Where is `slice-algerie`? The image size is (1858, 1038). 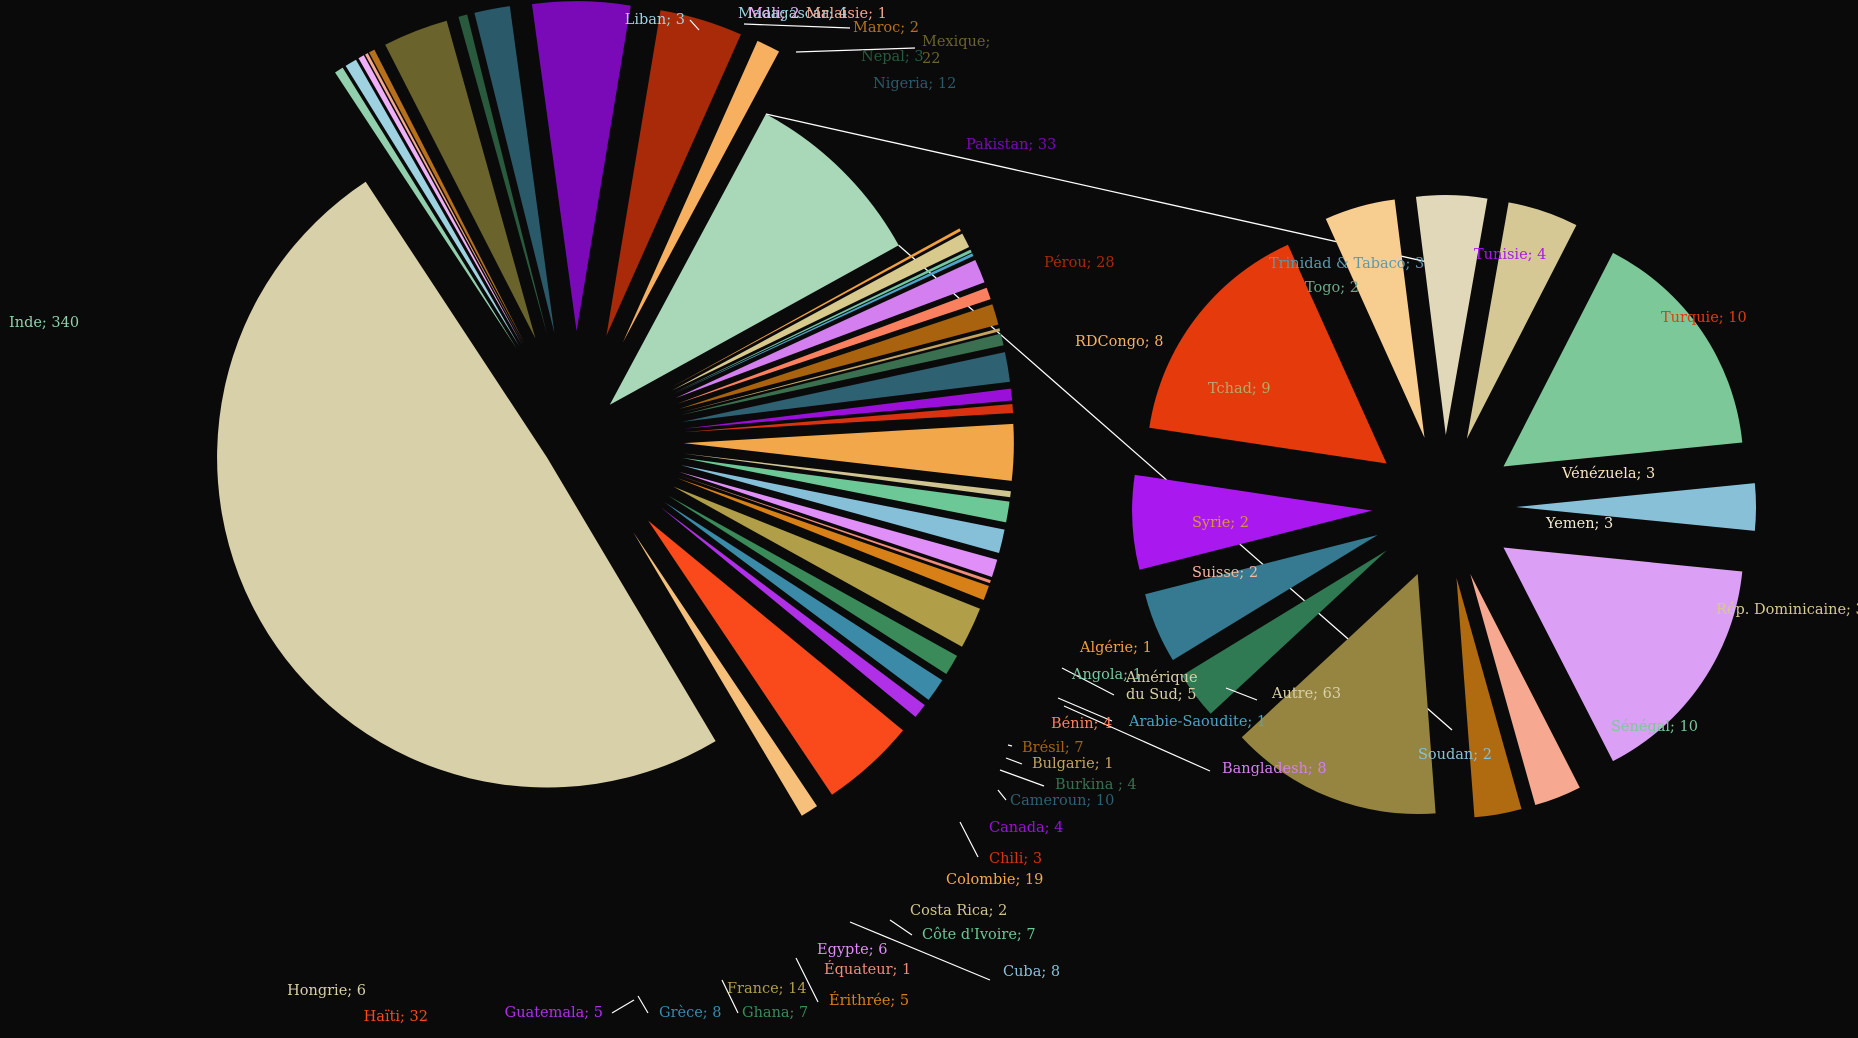
slice-algerie is located at coordinates (815, 308).